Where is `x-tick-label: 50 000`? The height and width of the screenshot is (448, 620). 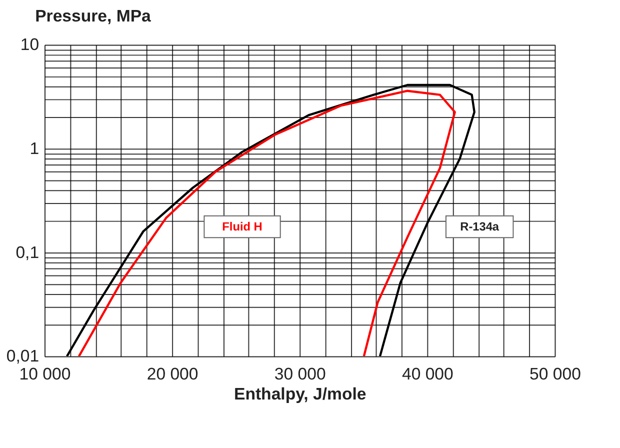 x-tick-label: 50 000 is located at coordinates (555, 374).